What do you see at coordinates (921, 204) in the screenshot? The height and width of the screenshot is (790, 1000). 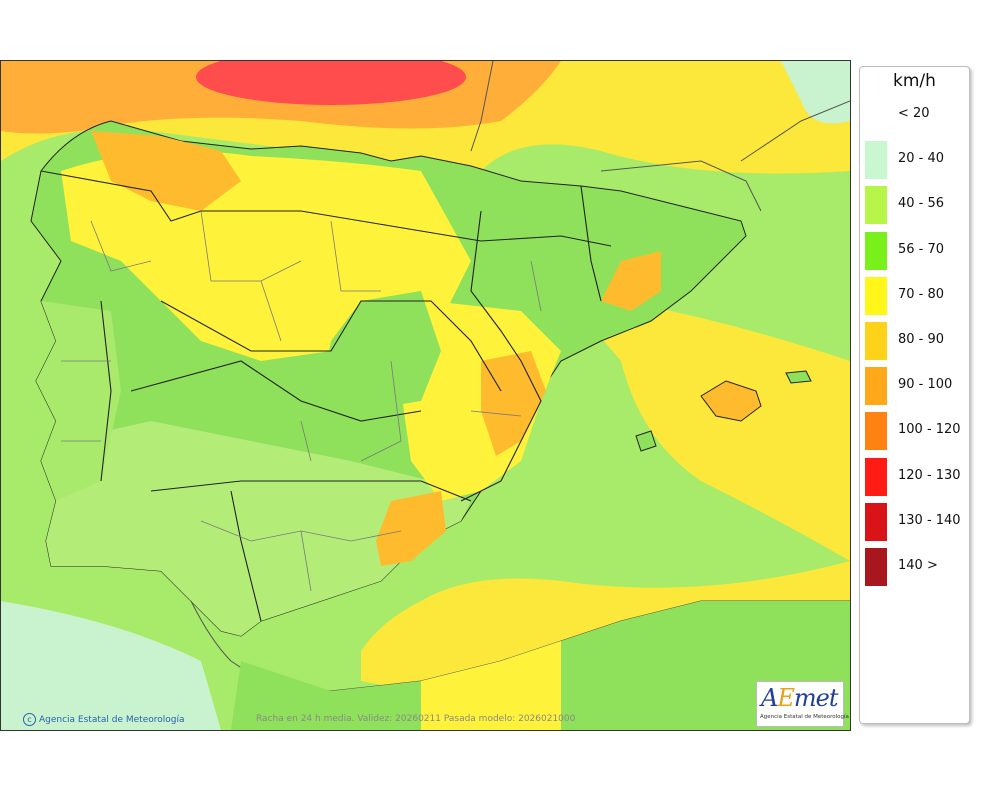 I see `legend-label: 40 - 56` at bounding box center [921, 204].